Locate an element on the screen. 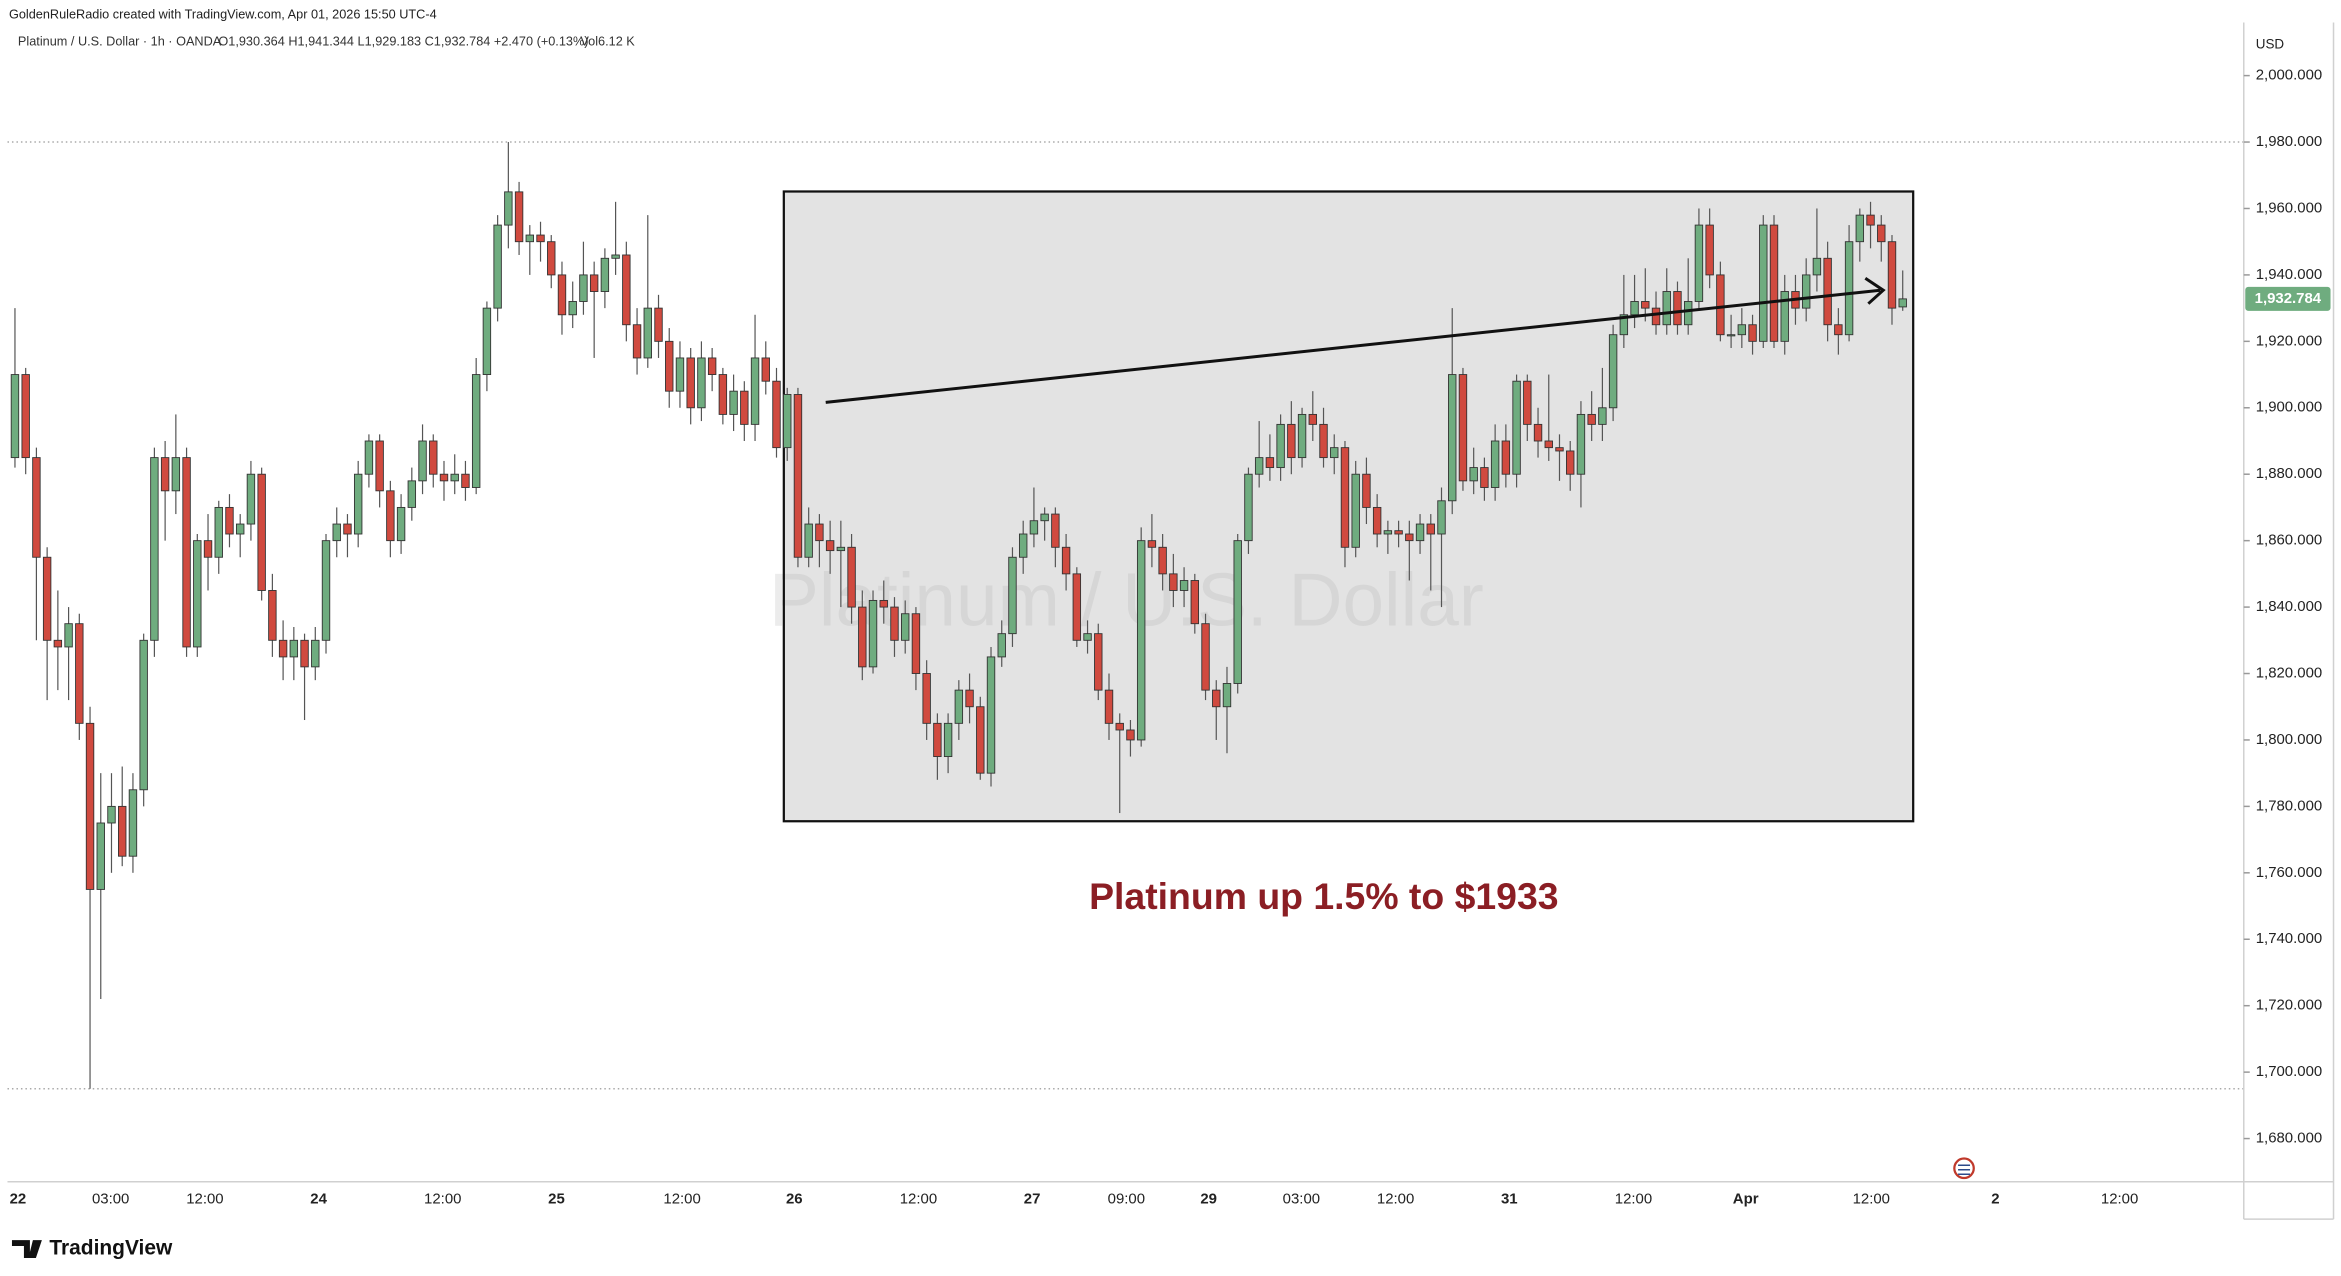 The height and width of the screenshot is (1276, 2341). annotation-text: Platinum up 1.5% to $1933 is located at coordinates (1323, 896).